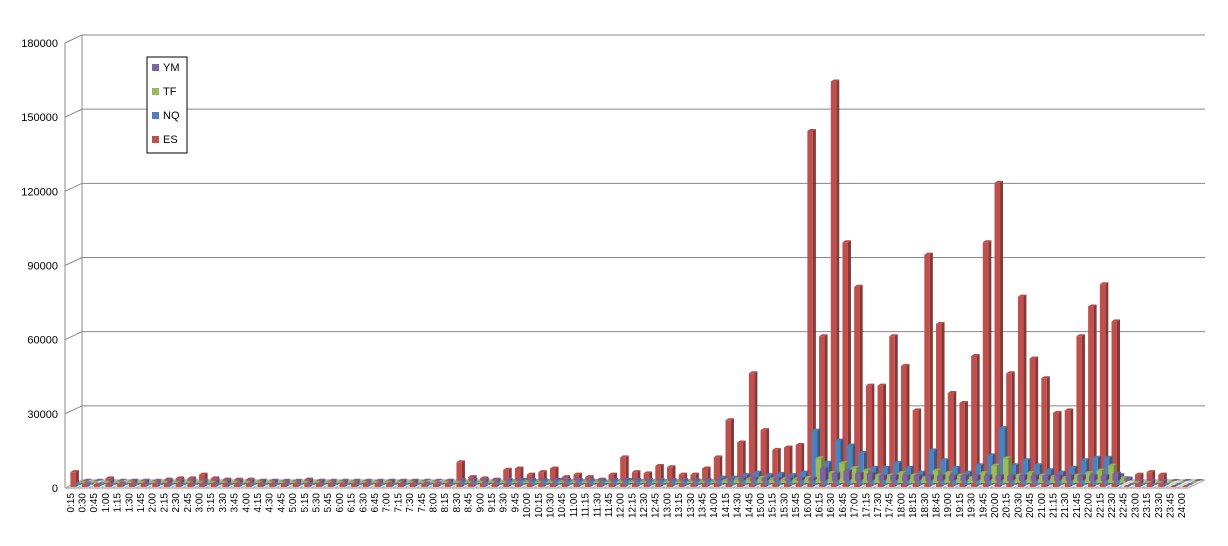  What do you see at coordinates (188, 503) in the screenshot?
I see `x-tick-label: 2:45` at bounding box center [188, 503].